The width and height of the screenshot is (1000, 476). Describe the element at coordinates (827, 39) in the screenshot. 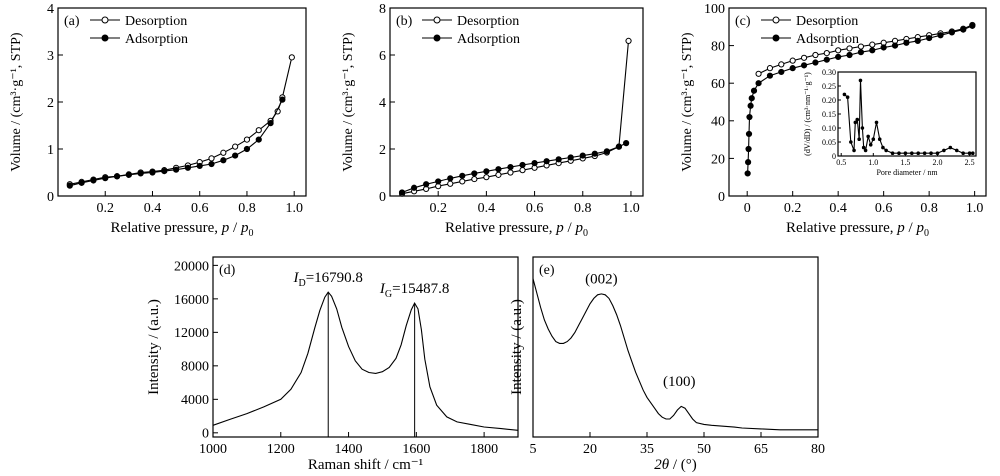

I see `legend-label: Adsorption` at that location.